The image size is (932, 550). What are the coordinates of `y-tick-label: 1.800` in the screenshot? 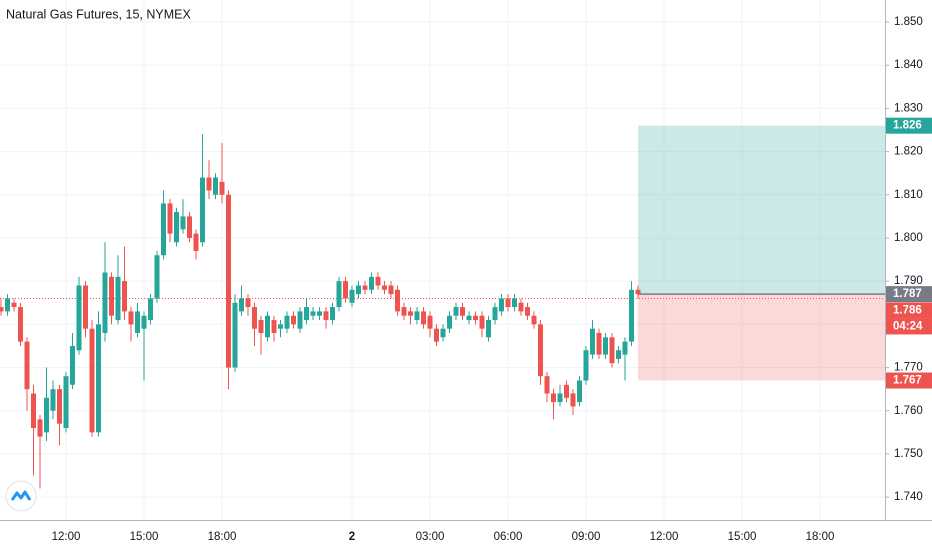 It's located at (908, 238).